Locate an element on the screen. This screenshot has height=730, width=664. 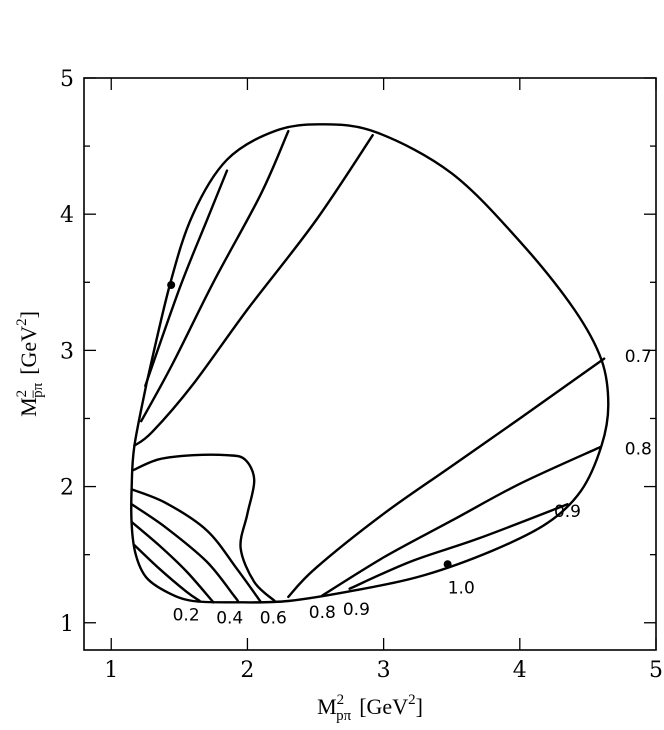
x-tick-label: 5 is located at coordinates (656, 670).